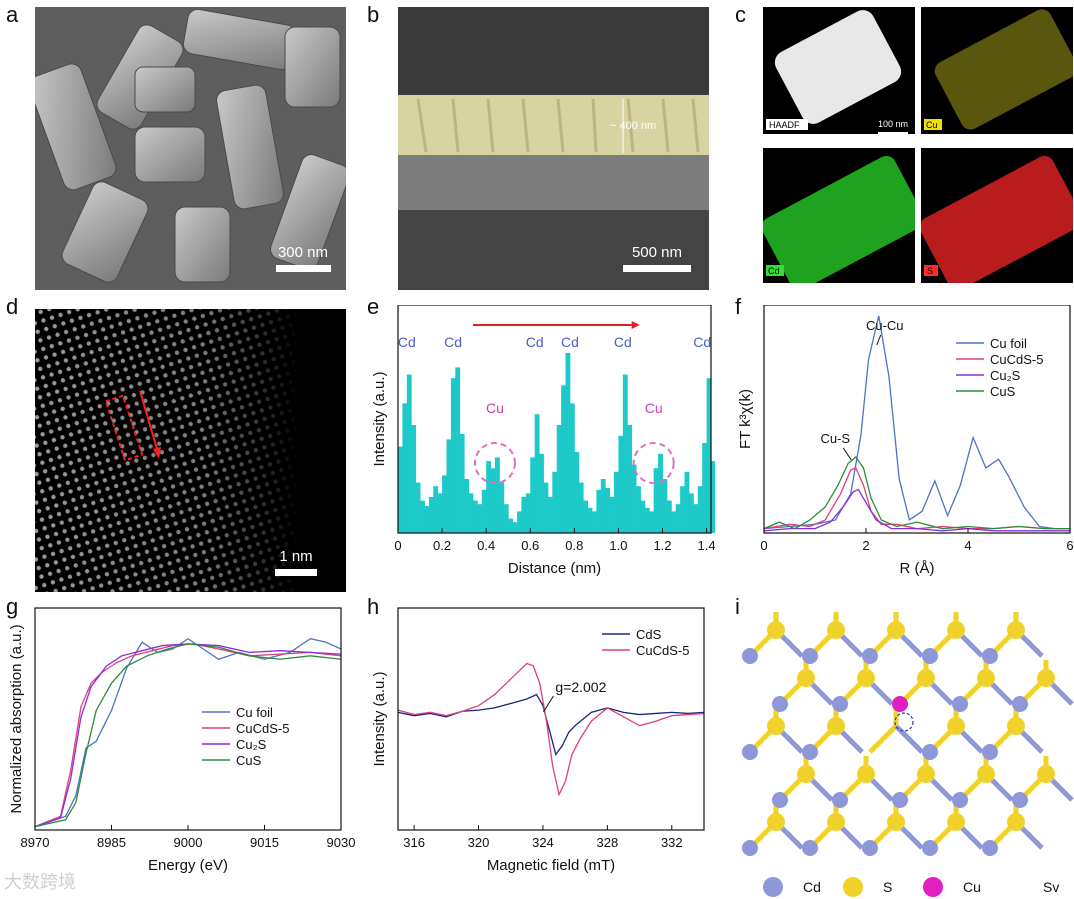 This screenshot has width=1074, height=899. I want to click on map-label-s: S, so click(930, 271).